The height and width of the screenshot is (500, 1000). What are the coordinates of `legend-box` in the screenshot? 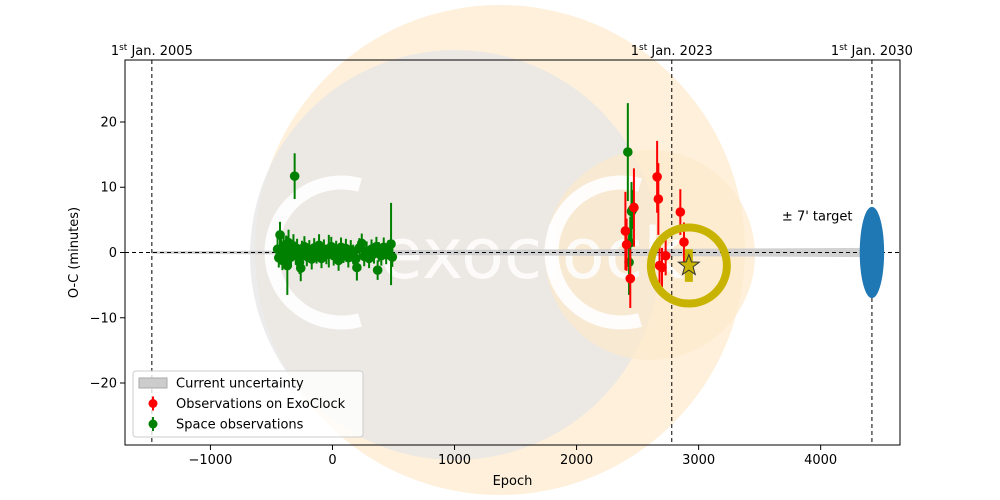 It's located at (248, 404).